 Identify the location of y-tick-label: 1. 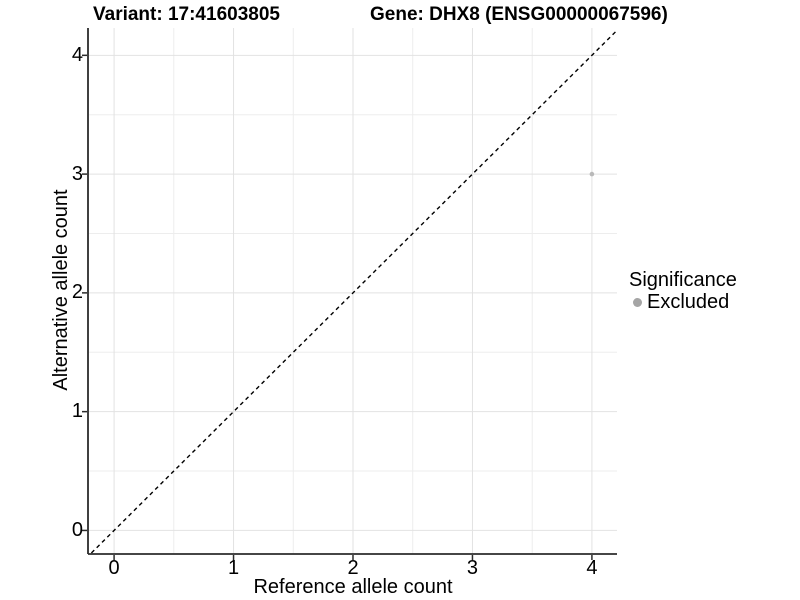
(77, 411).